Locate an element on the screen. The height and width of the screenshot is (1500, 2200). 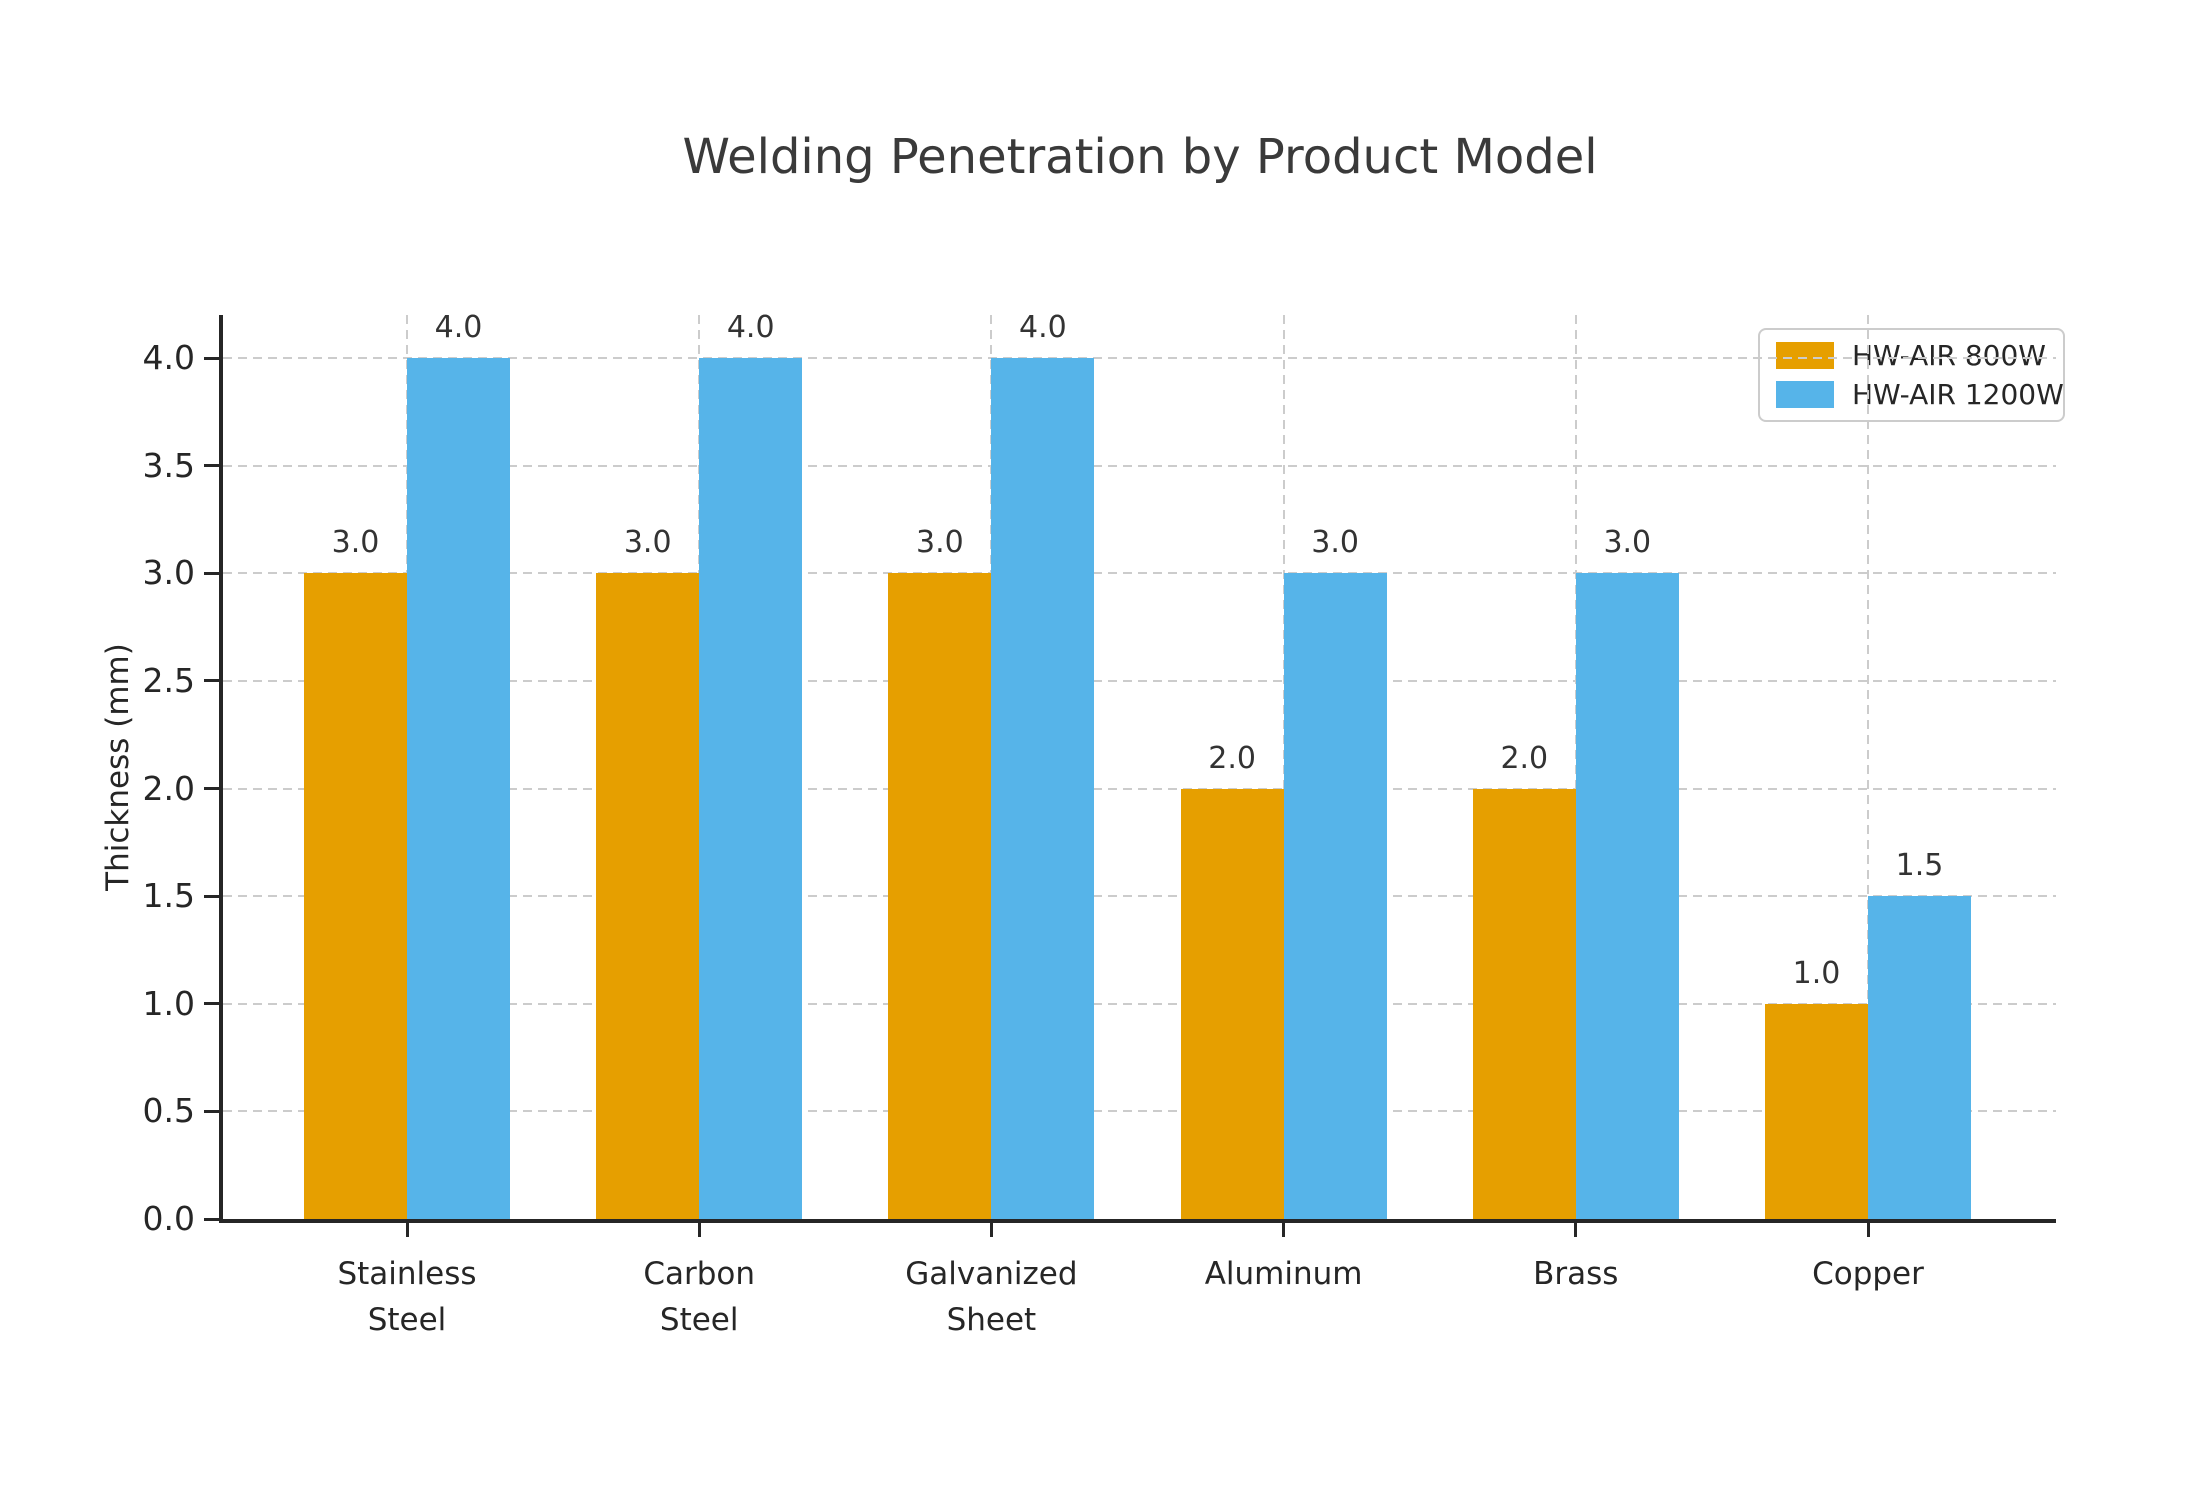
y-tick-label: 2.5 is located at coordinates (168, 680).